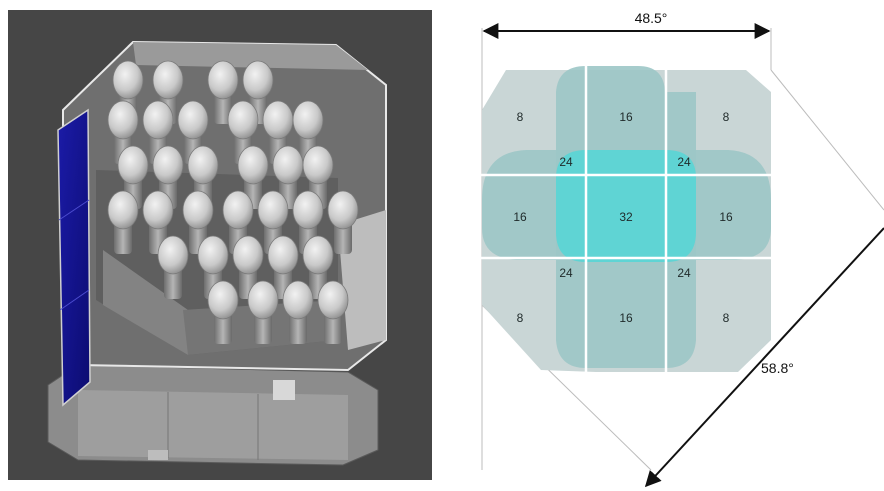 The height and width of the screenshot is (491, 884). Describe the element at coordinates (651, 18) in the screenshot. I see `width-label: 48.5°` at that location.